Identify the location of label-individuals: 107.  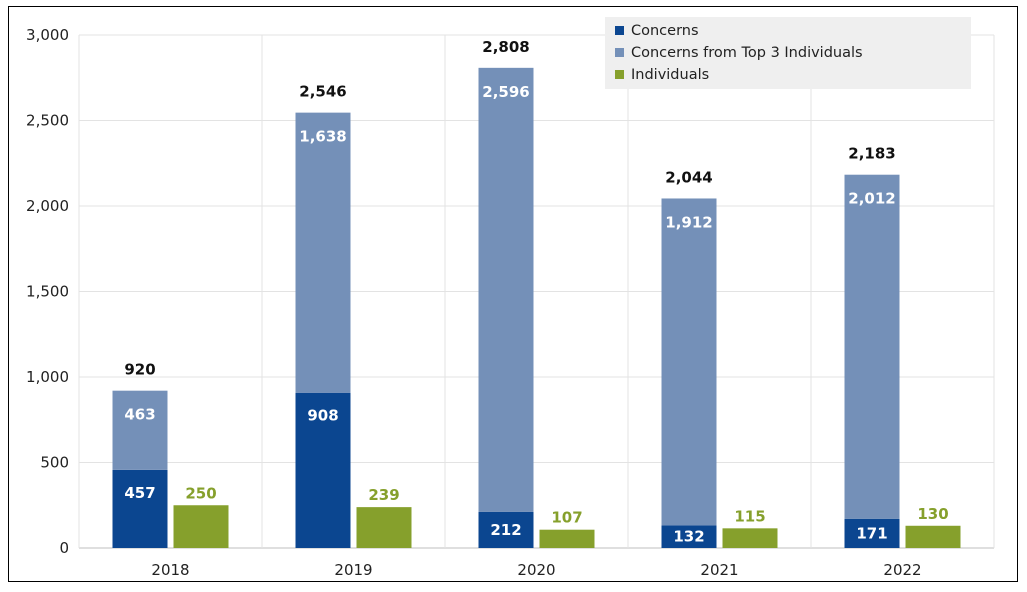
(566, 518).